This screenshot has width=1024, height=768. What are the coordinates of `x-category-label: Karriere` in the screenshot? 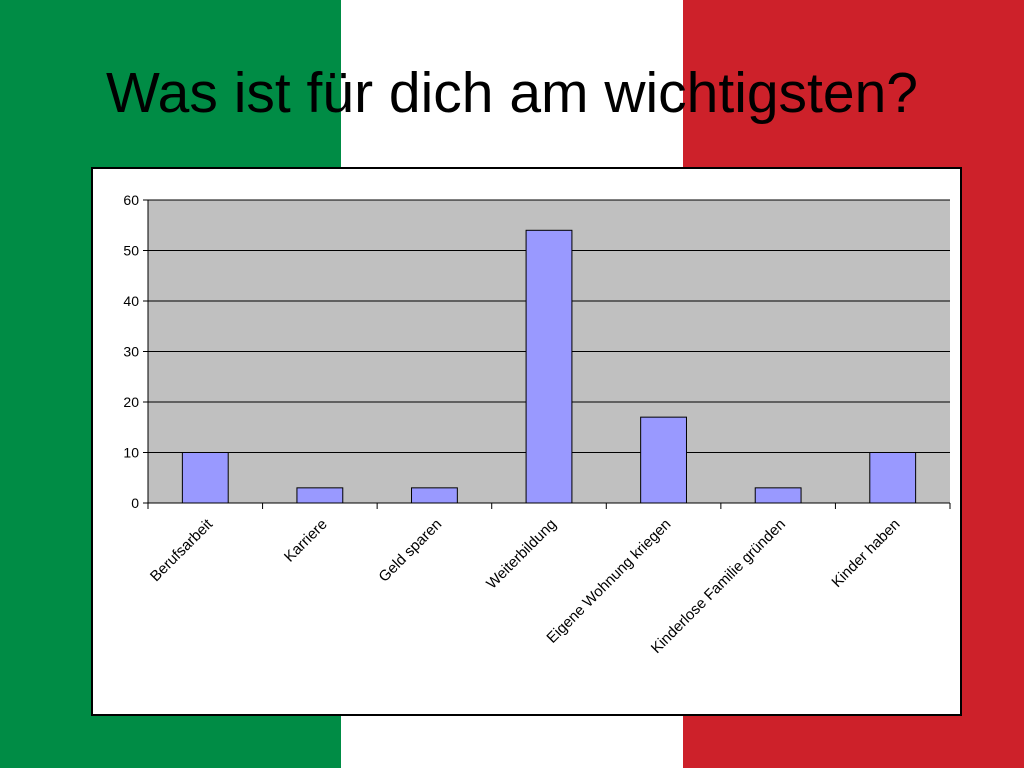 It's located at (306, 541).